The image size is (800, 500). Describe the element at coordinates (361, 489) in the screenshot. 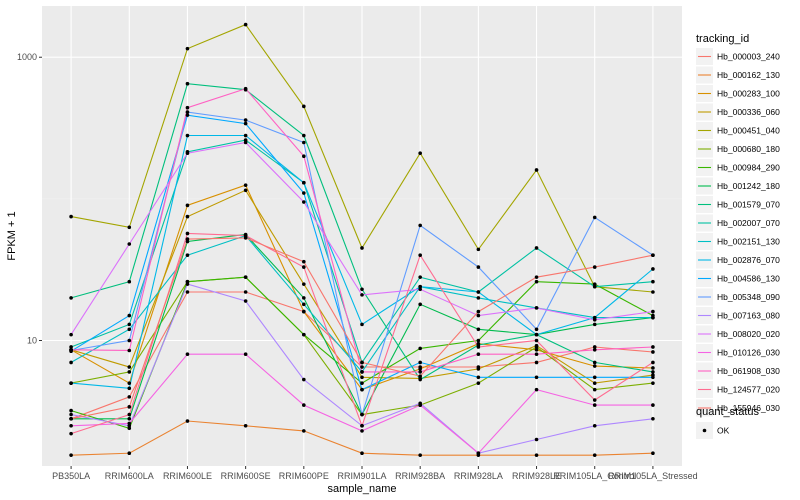

I see `x-axis-title: sample_name` at that location.